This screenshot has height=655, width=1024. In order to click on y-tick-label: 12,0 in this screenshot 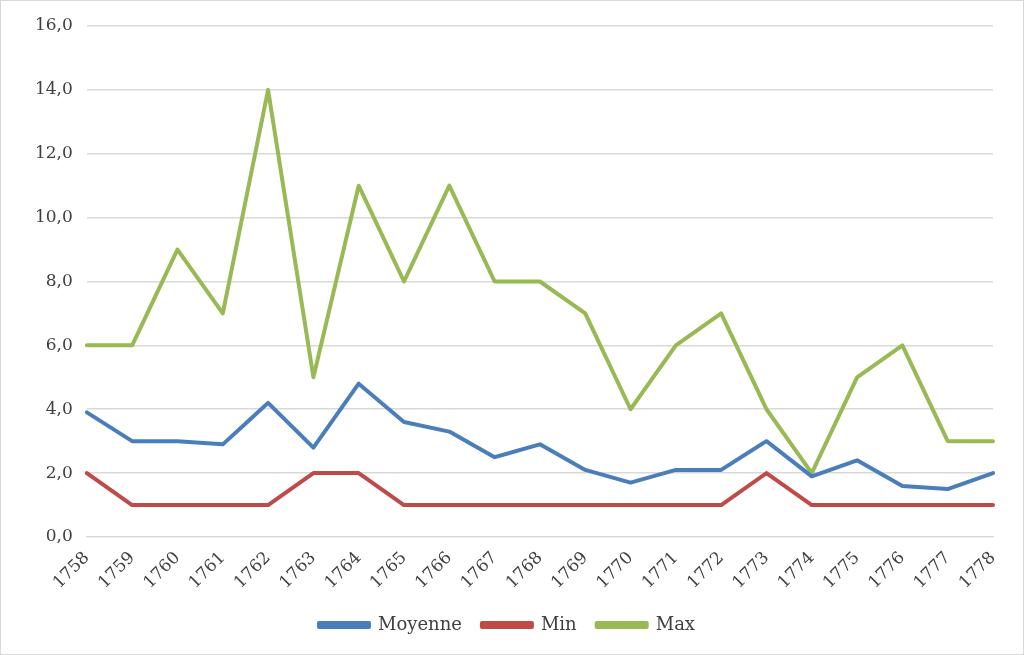, I will do `click(53, 152)`.